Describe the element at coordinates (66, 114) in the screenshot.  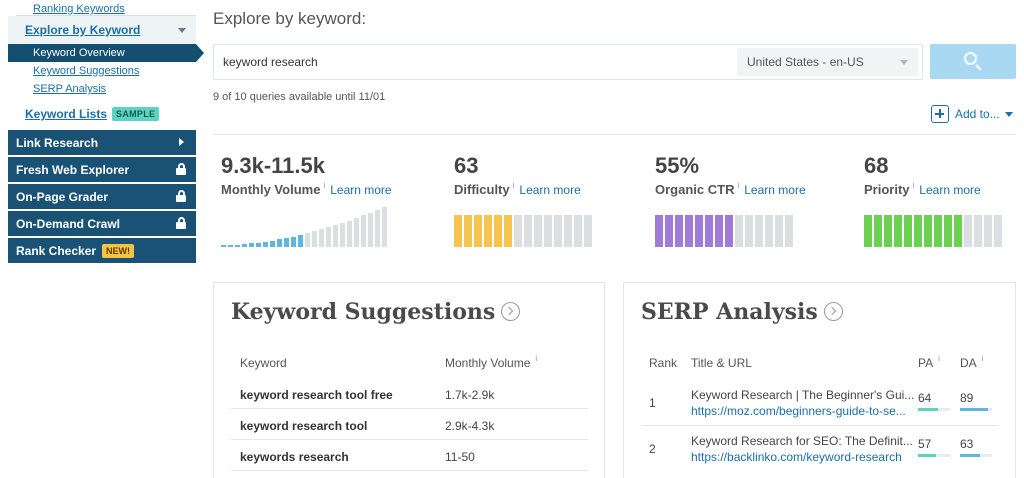
I see `sidebar-item-keyword-lists: Keyword Lists` at that location.